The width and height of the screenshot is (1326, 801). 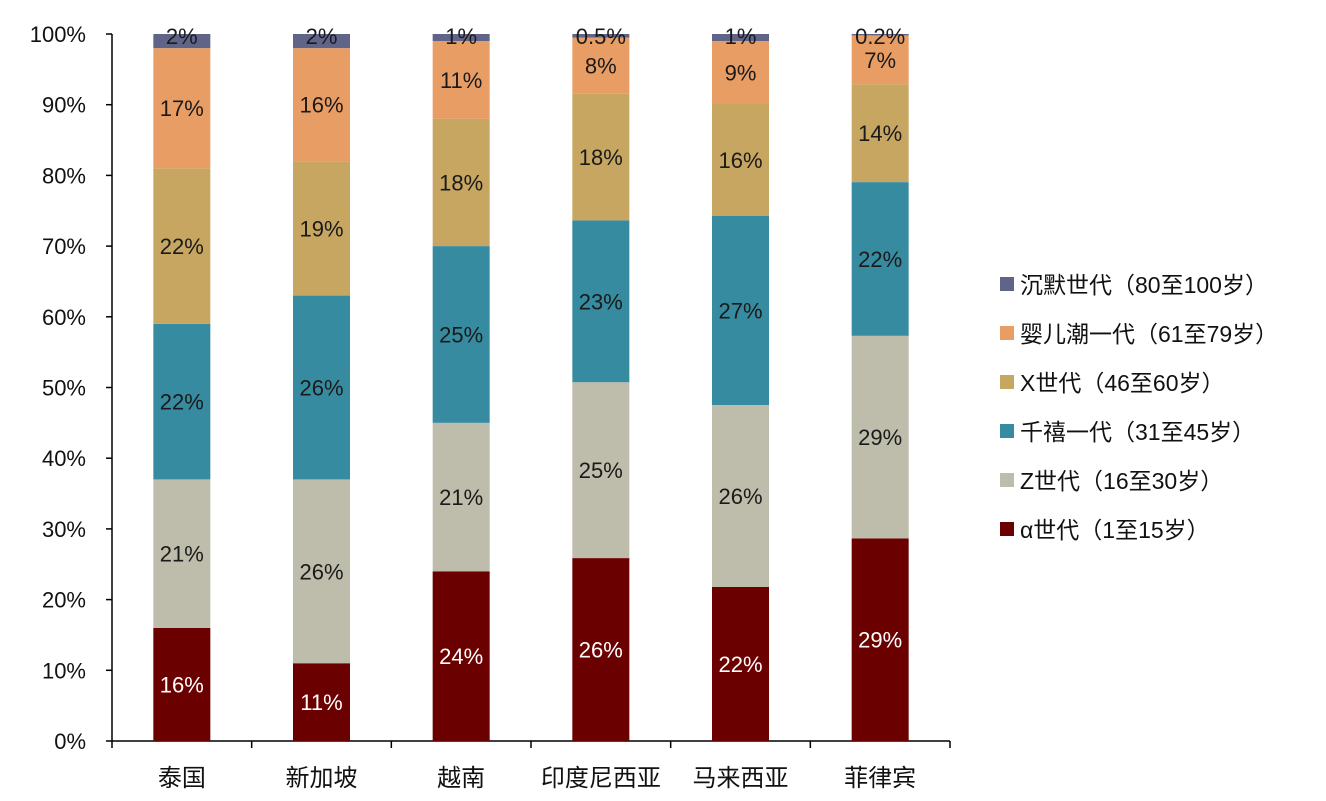 What do you see at coordinates (601, 778) in the screenshot?
I see `x-tick-label: 印度尼西亚` at bounding box center [601, 778].